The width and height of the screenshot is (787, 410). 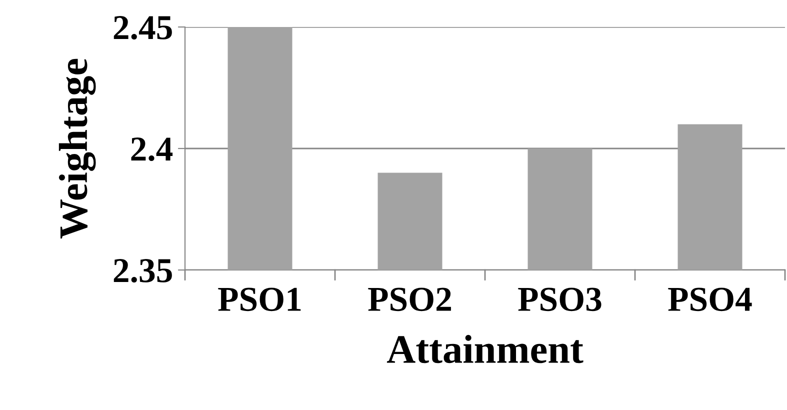 I want to click on y-tick-label: 2.35, so click(x=143, y=271).